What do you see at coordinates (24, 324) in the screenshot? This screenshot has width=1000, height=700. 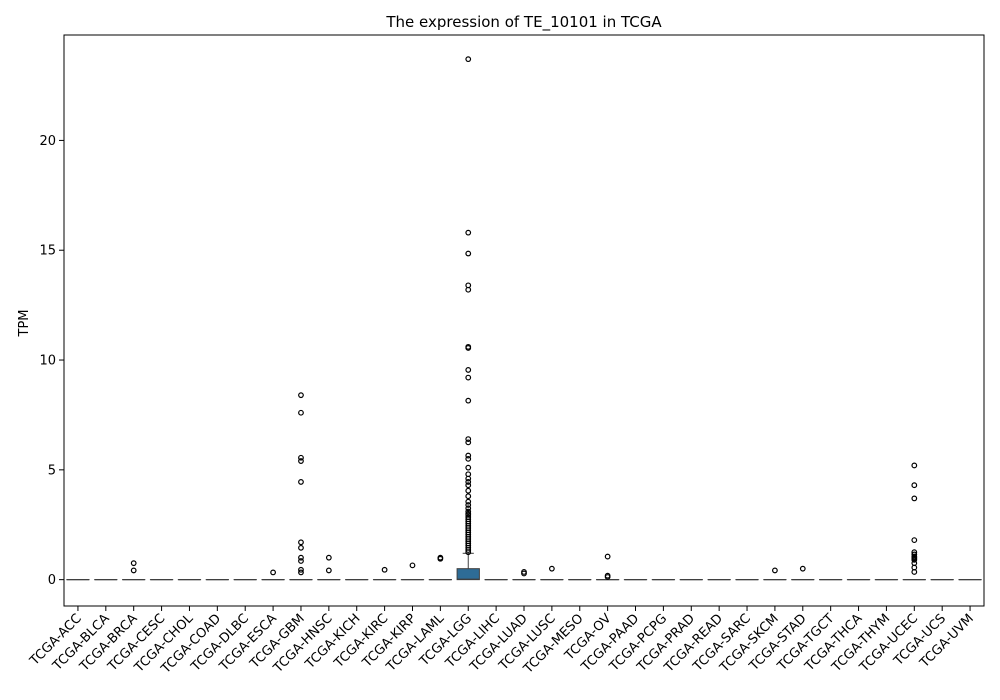 I see `y-axis-label: TPM` at bounding box center [24, 324].